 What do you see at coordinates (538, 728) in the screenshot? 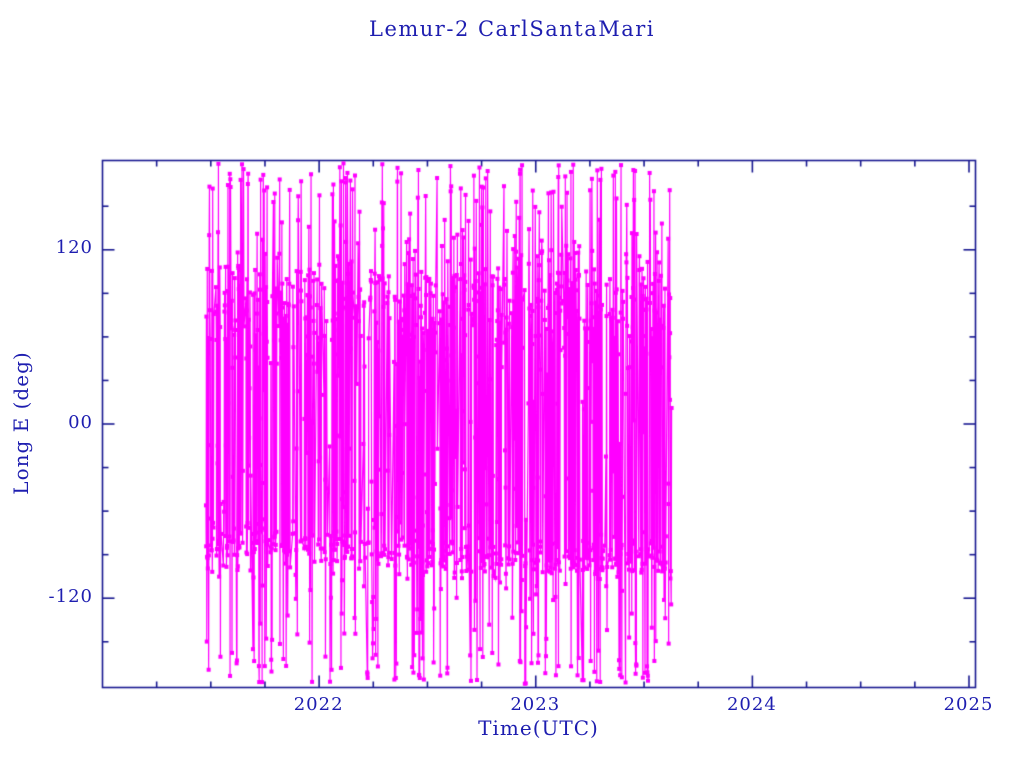
I see `x-axis-label: Time(UTC)` at bounding box center [538, 728].